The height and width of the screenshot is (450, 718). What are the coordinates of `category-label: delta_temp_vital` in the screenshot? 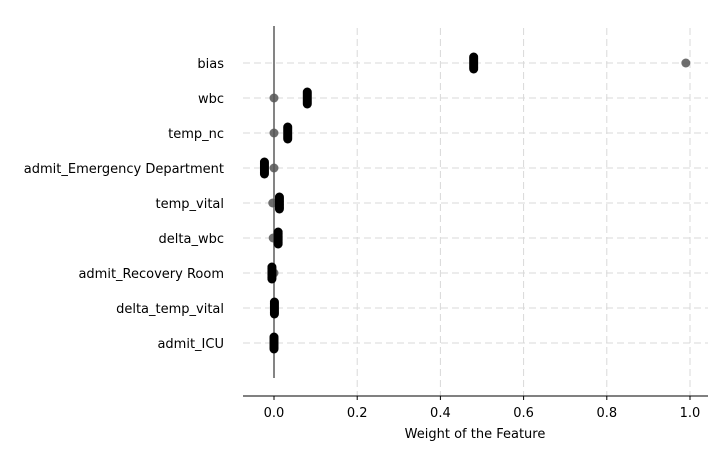 It's located at (170, 309).